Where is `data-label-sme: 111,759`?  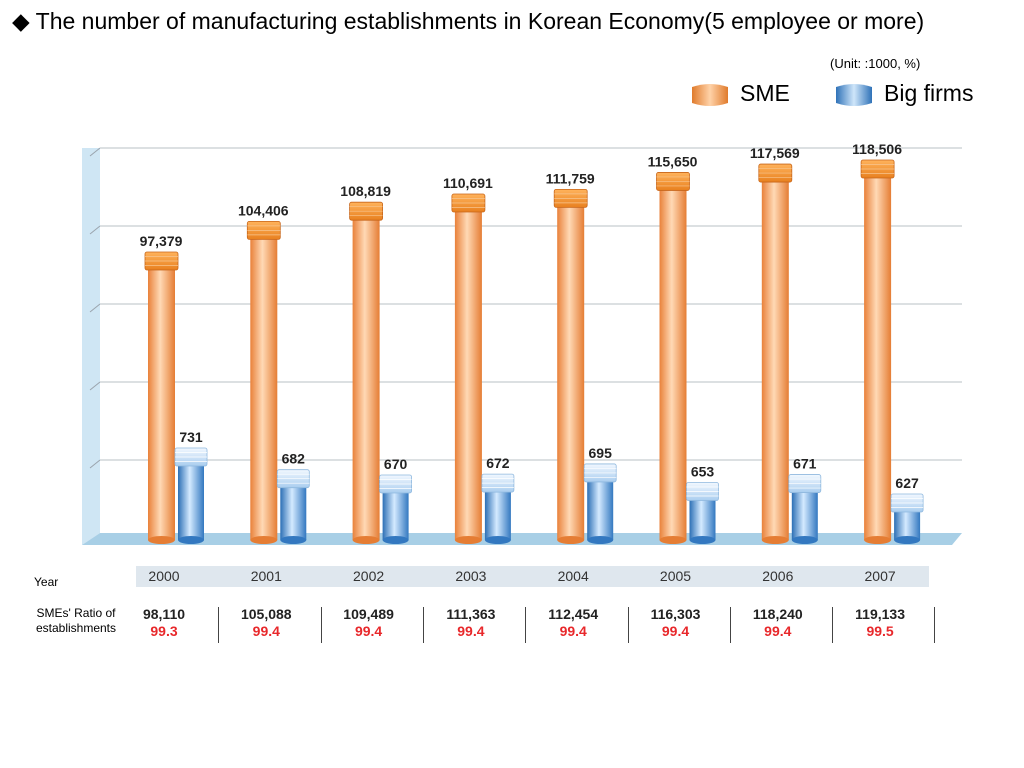
data-label-sme: 111,759 is located at coordinates (570, 178).